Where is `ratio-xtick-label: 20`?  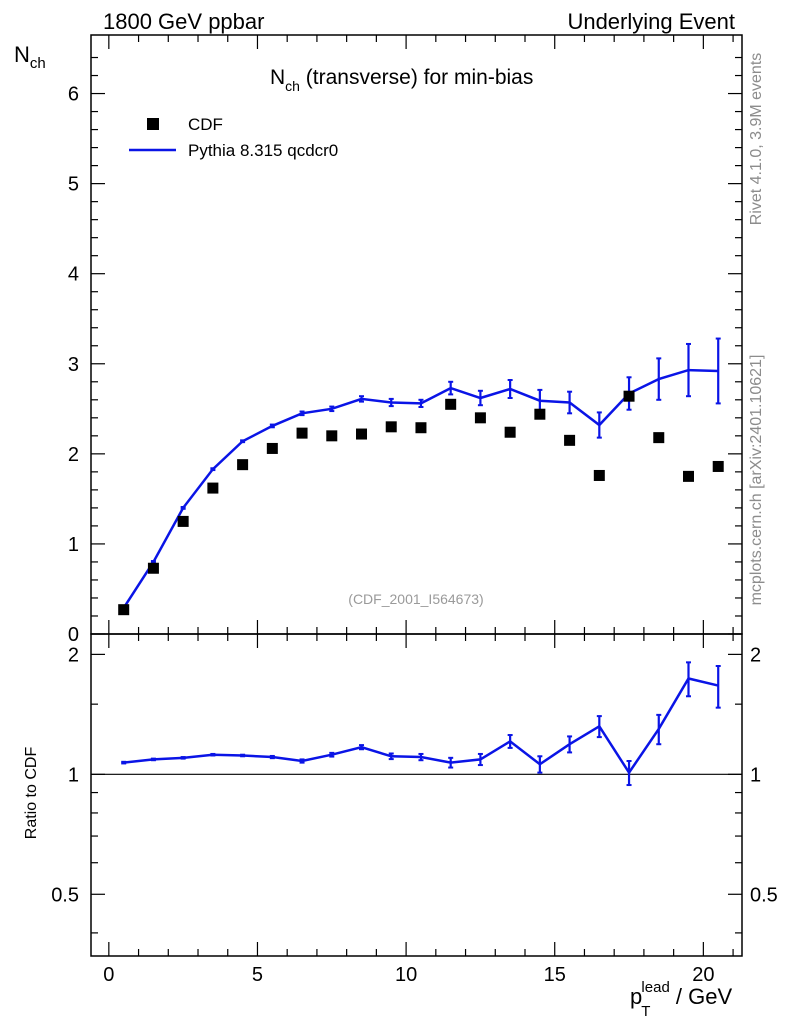 ratio-xtick-label: 20 is located at coordinates (703, 975).